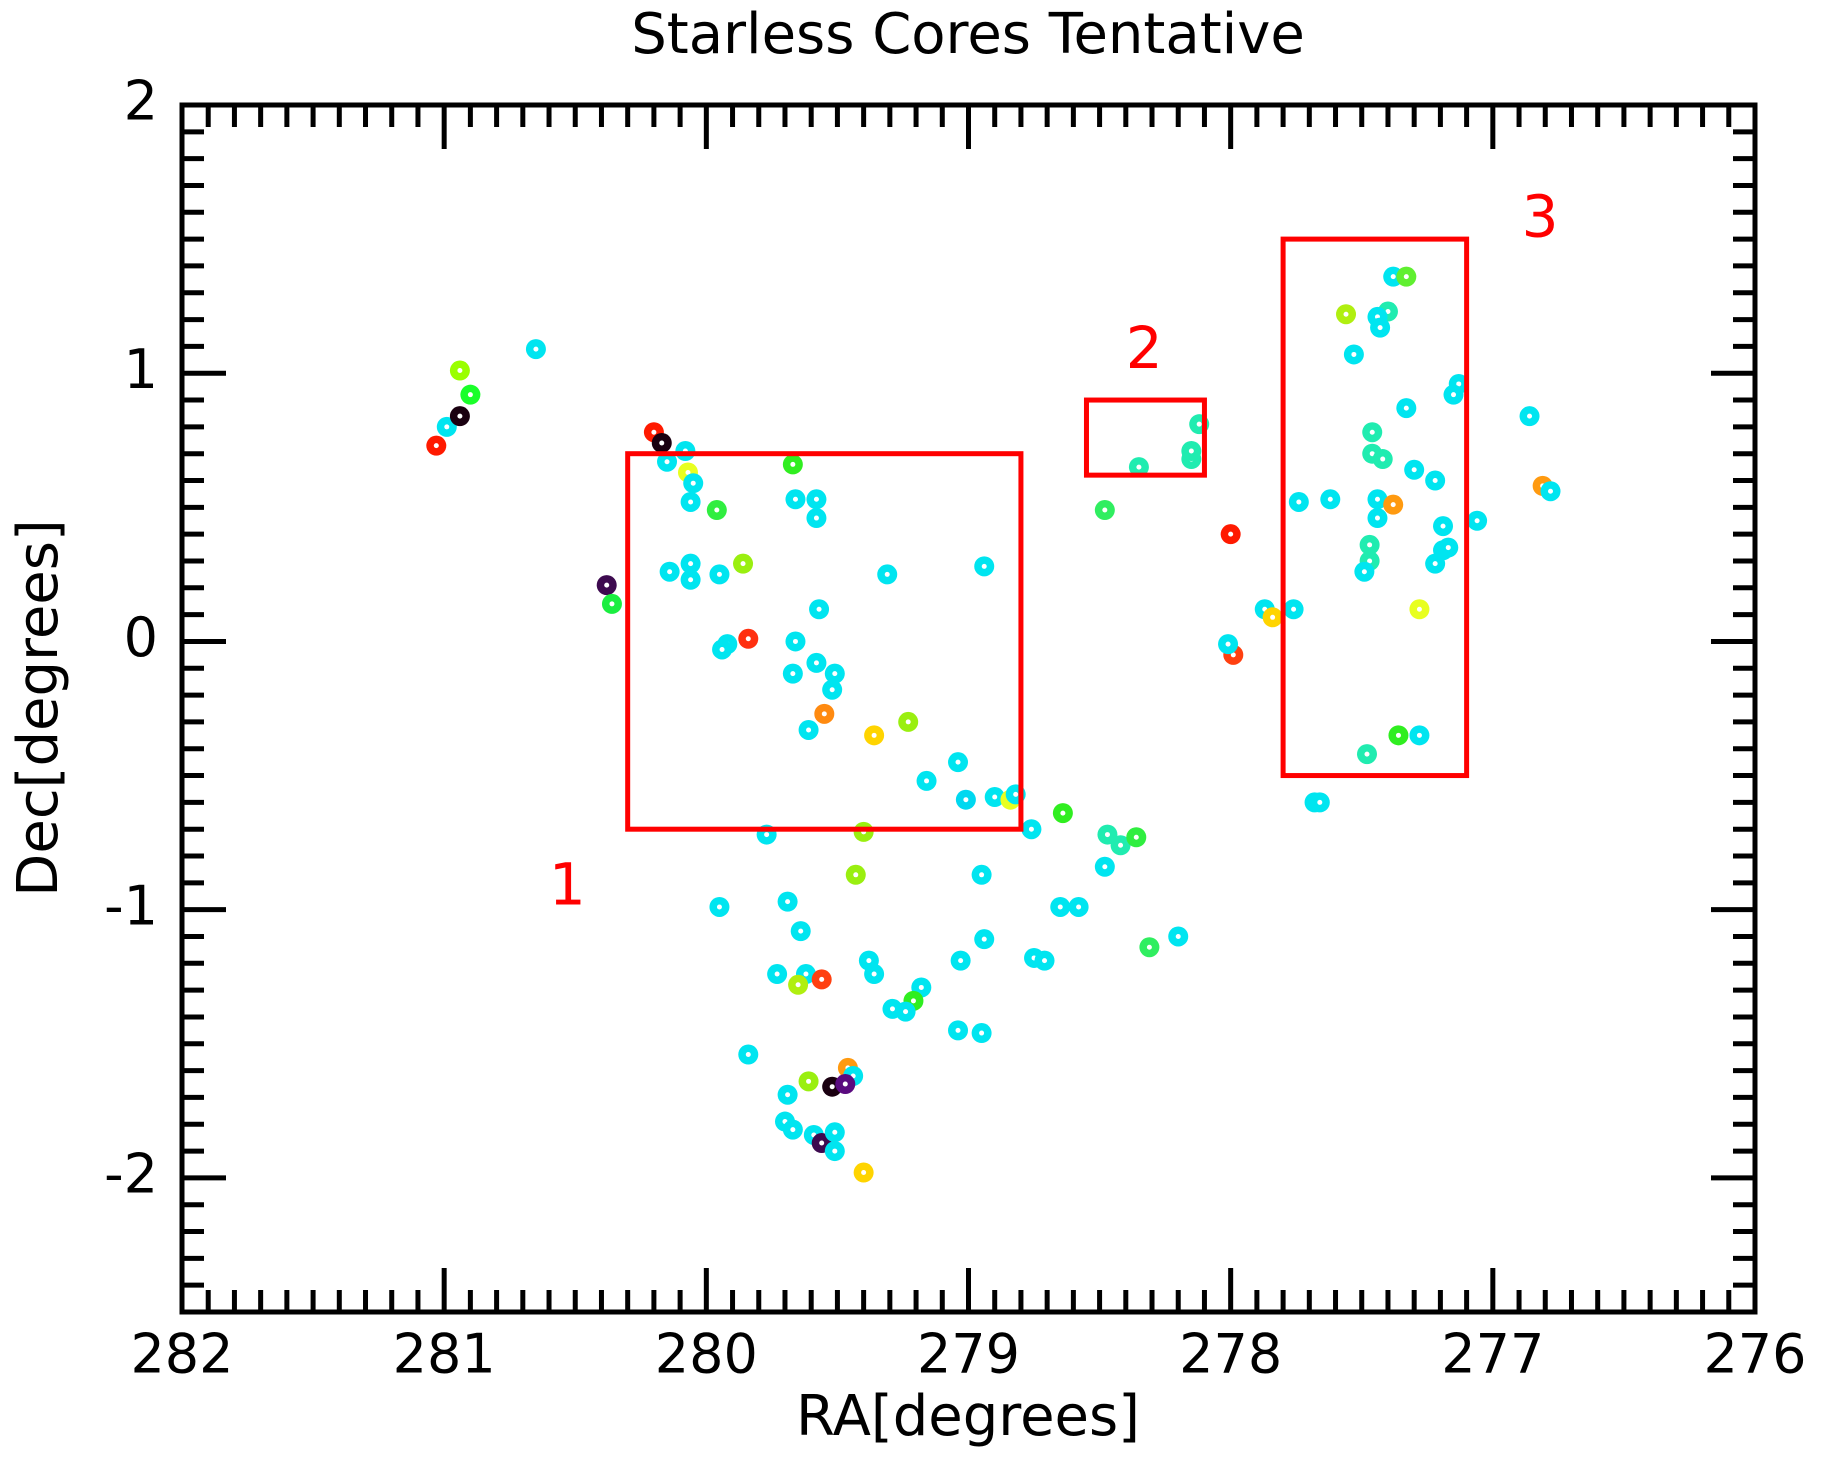 This screenshot has height=1459, width=1822. What do you see at coordinates (141, 101) in the screenshot?
I see `y-tick-label: 2` at bounding box center [141, 101].